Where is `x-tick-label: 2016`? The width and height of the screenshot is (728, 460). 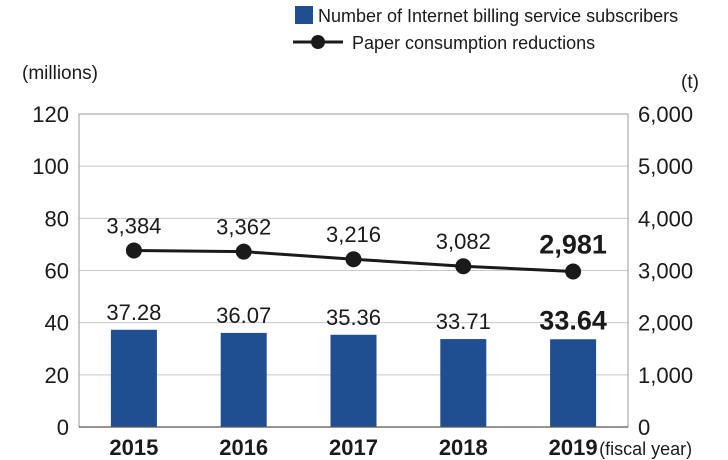 x-tick-label: 2016 is located at coordinates (243, 447).